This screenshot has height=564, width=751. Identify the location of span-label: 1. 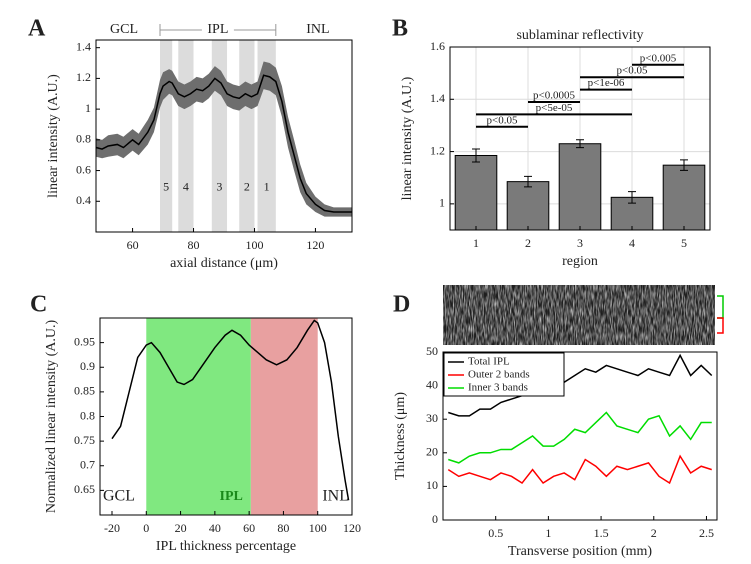
(267, 187).